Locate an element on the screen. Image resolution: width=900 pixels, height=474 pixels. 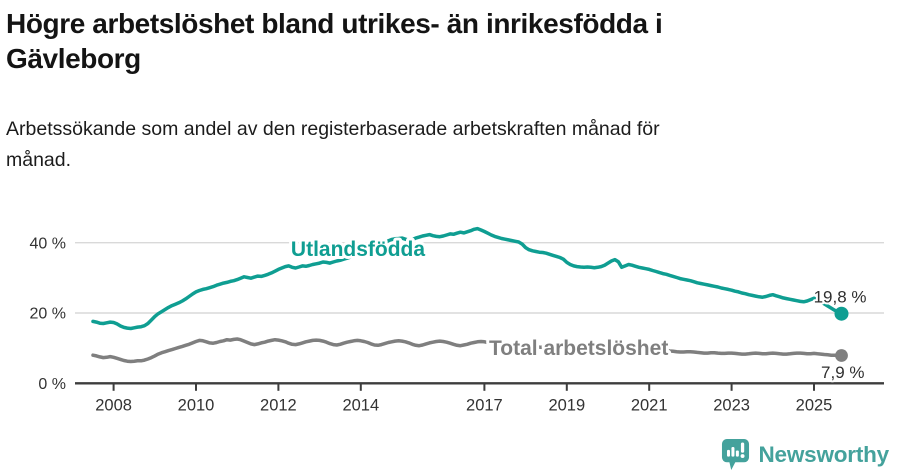
series-end-dot-total-arbetsloshet is located at coordinates (841, 355).